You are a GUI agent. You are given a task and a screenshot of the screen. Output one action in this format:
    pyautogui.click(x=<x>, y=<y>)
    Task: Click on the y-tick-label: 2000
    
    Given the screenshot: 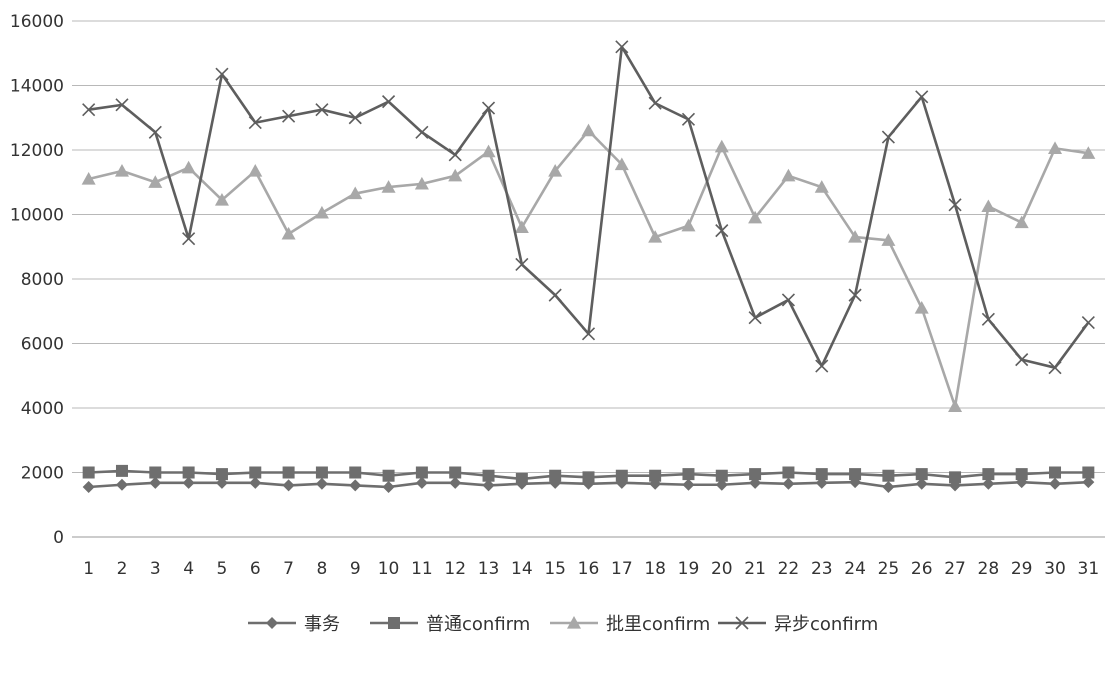 What is the action you would take?
    pyautogui.click(x=42, y=474)
    